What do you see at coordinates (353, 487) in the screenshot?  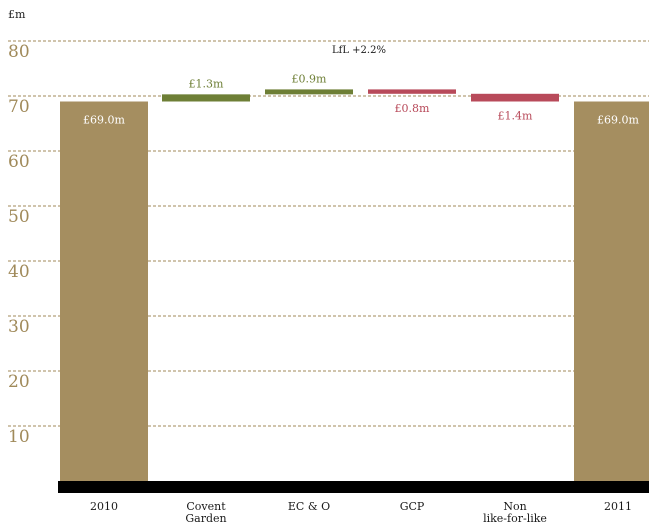 I see `x-axis-band` at bounding box center [353, 487].